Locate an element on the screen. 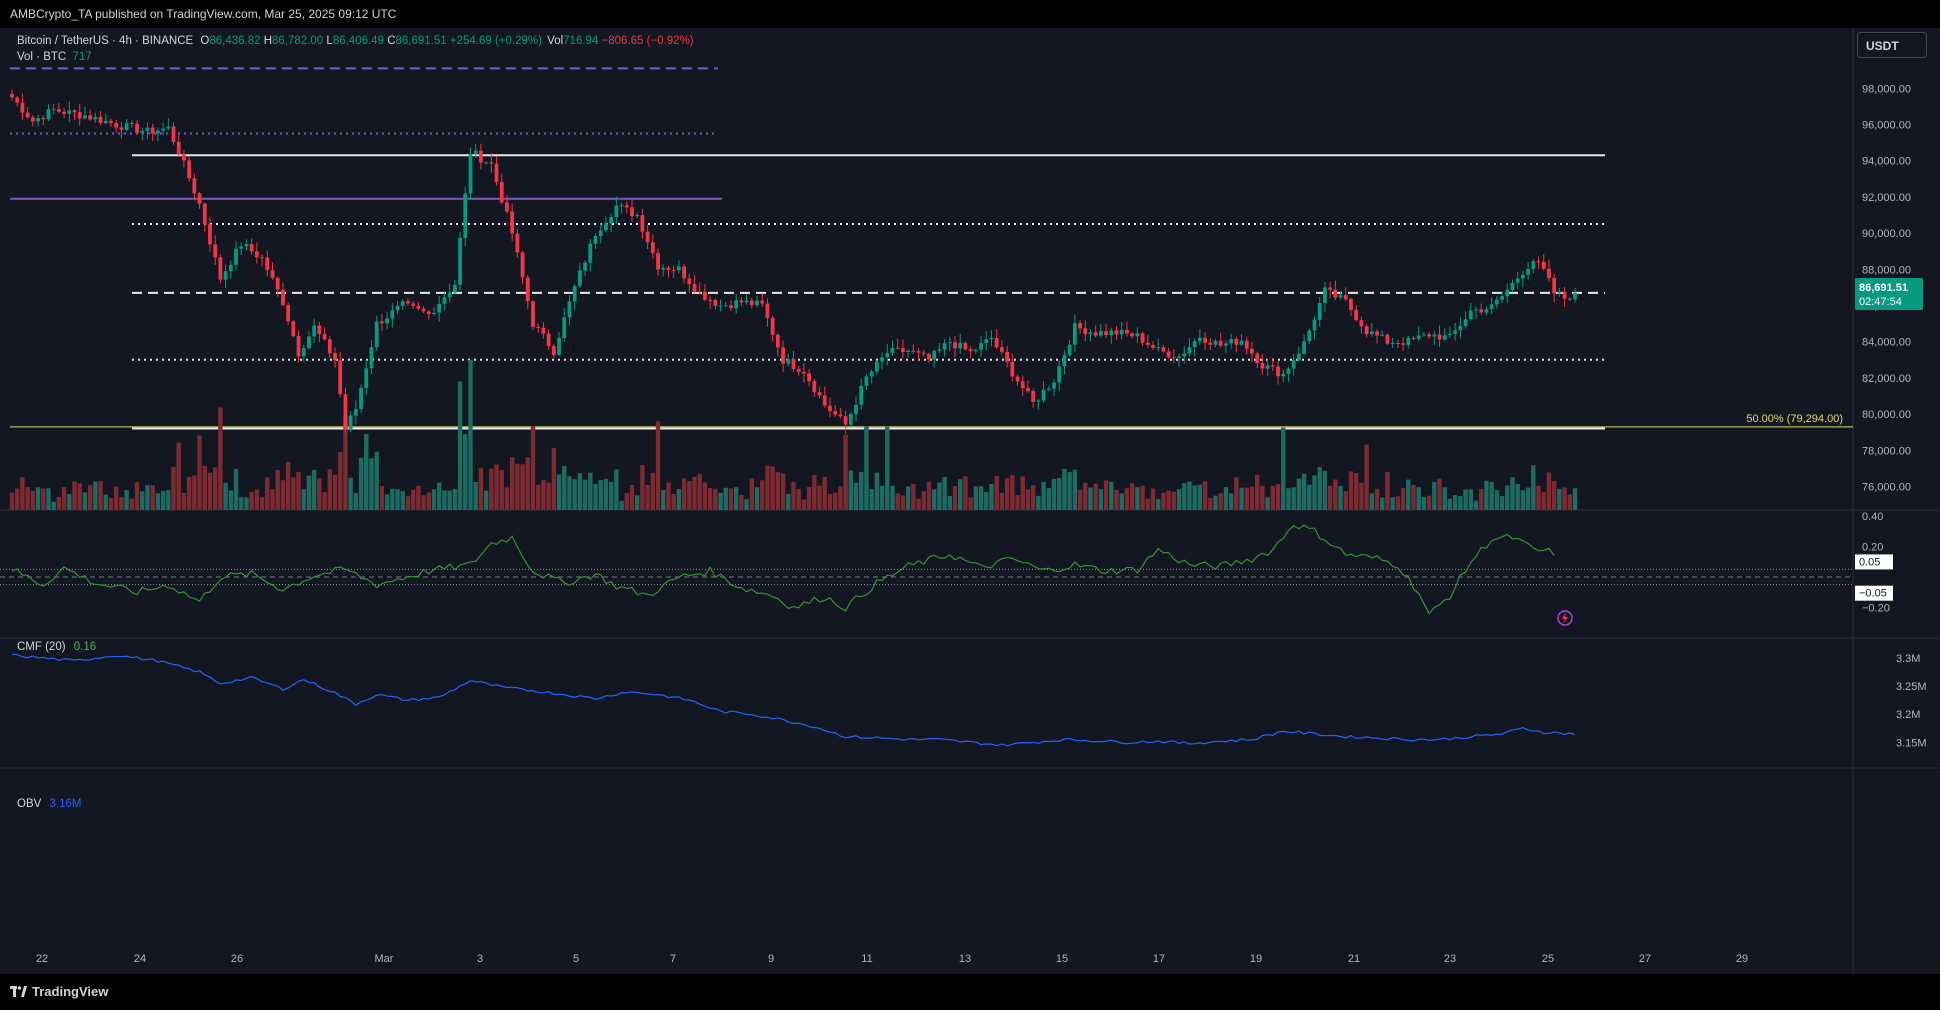 This screenshot has height=1010, width=1940. volume-legend: Vol · BTC 717 is located at coordinates (54, 57).